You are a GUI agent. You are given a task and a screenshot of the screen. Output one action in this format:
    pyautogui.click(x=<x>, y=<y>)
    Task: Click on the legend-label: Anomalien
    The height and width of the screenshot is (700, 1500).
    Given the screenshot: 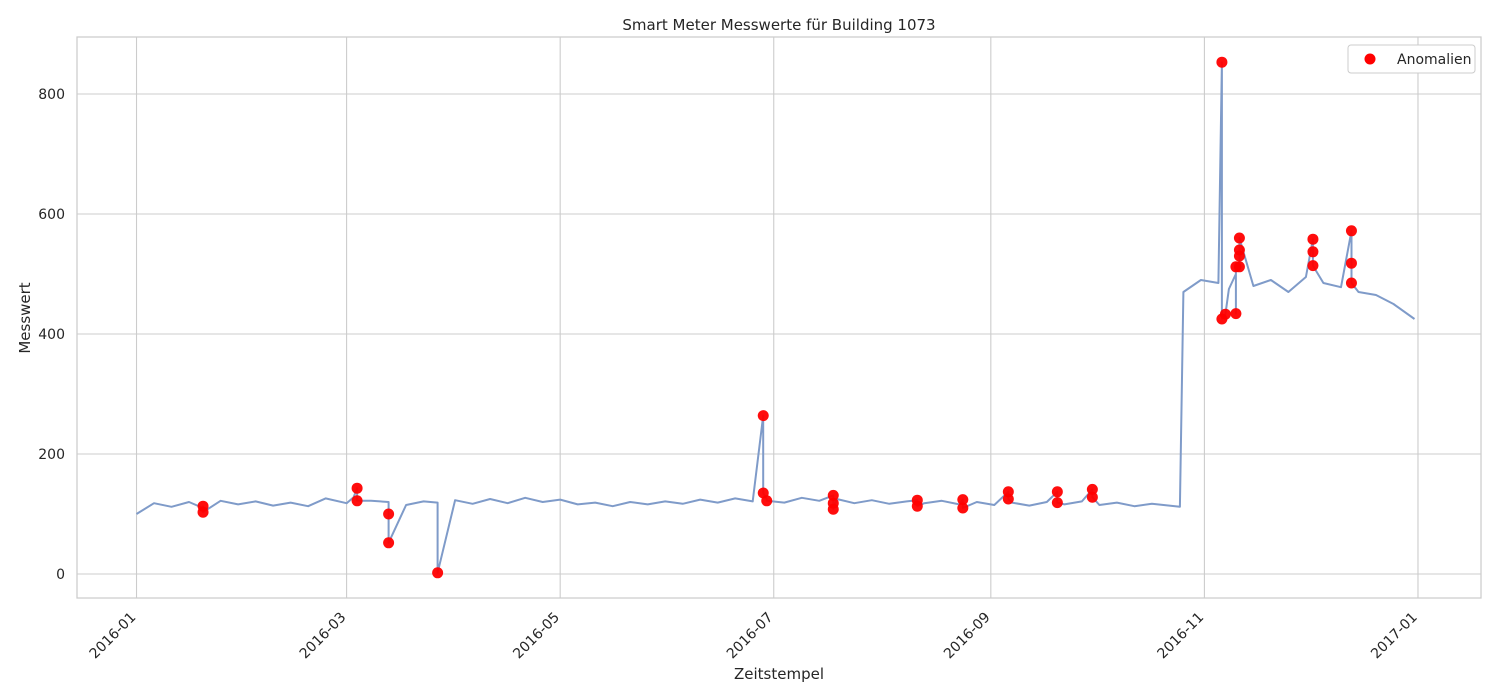 What is the action you would take?
    pyautogui.click(x=1434, y=60)
    